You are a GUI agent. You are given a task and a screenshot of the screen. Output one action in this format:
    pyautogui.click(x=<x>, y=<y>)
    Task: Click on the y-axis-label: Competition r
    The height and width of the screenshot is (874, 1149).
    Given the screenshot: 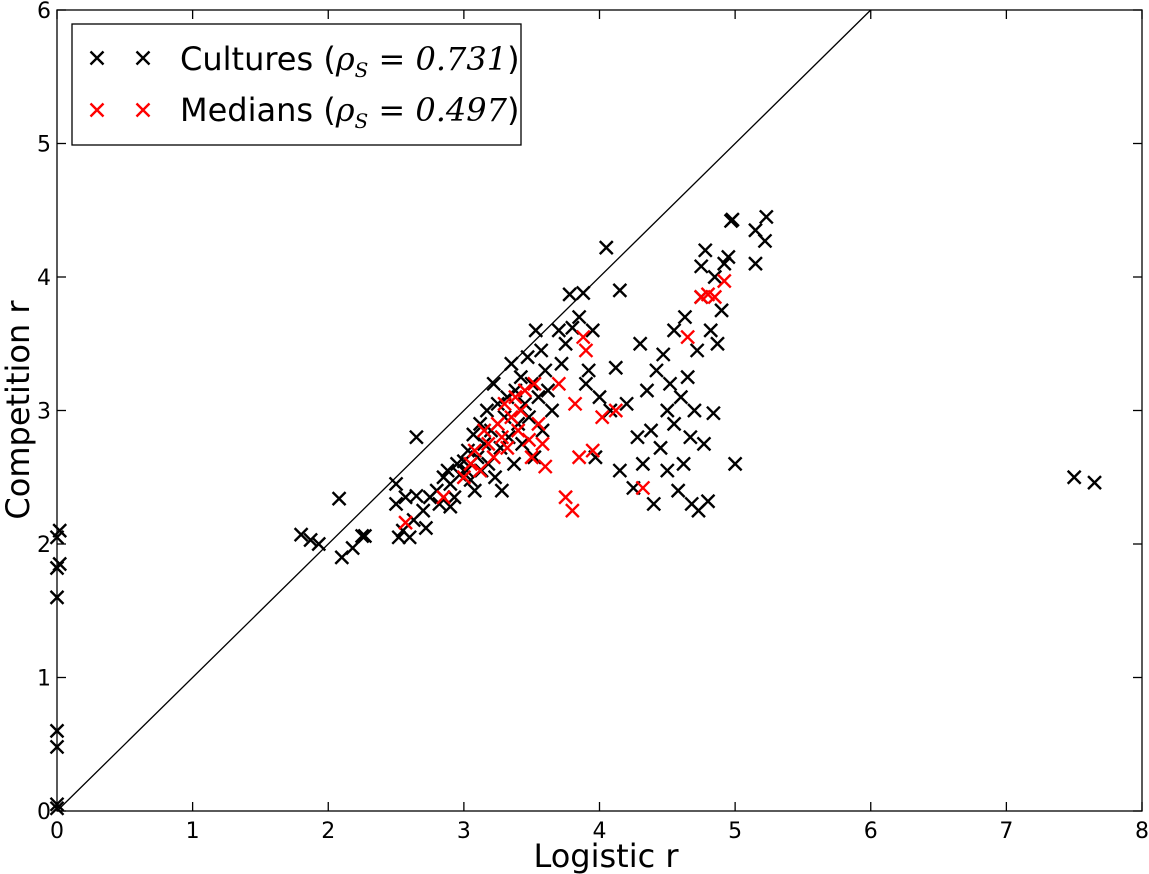 What is the action you would take?
    pyautogui.click(x=18, y=410)
    